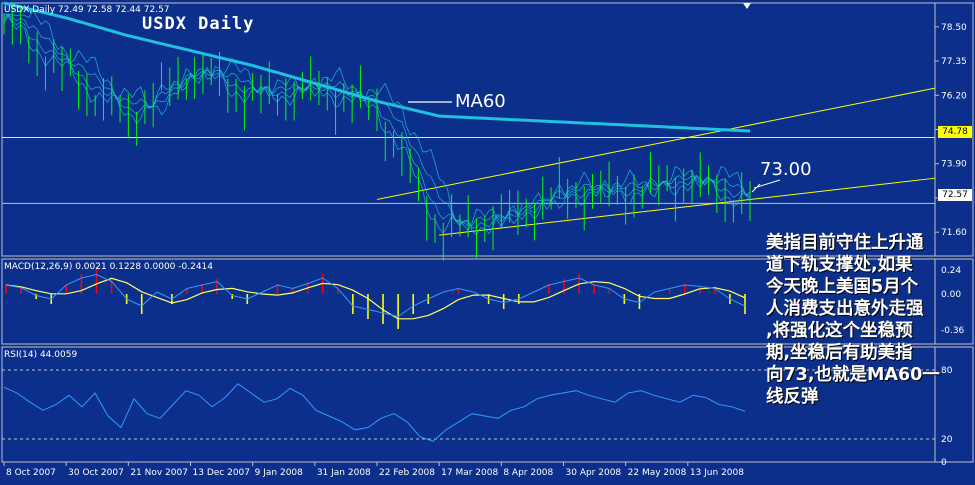 The height and width of the screenshot is (485, 975). What do you see at coordinates (951, 271) in the screenshot?
I see `macd-y-tick-label: 0.24` at bounding box center [951, 271].